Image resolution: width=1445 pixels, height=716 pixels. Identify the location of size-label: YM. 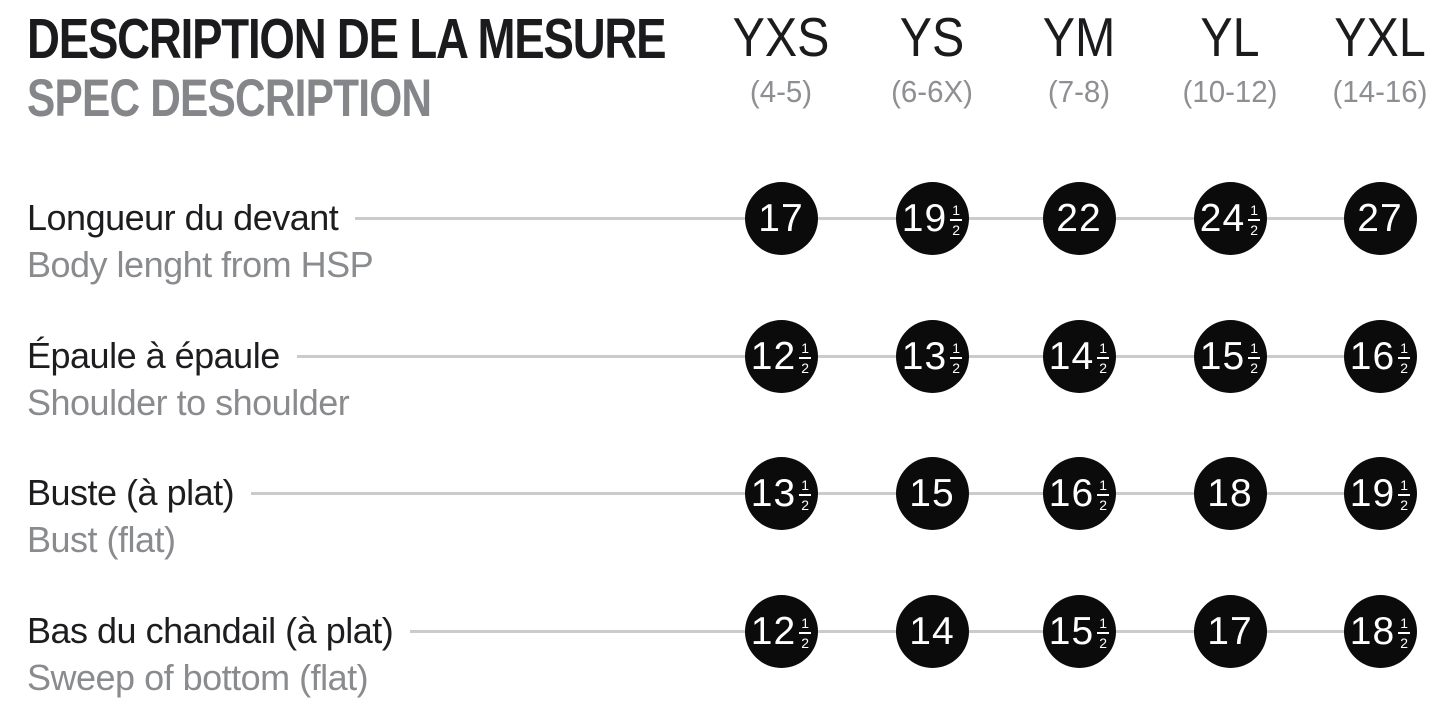
(1079, 37).